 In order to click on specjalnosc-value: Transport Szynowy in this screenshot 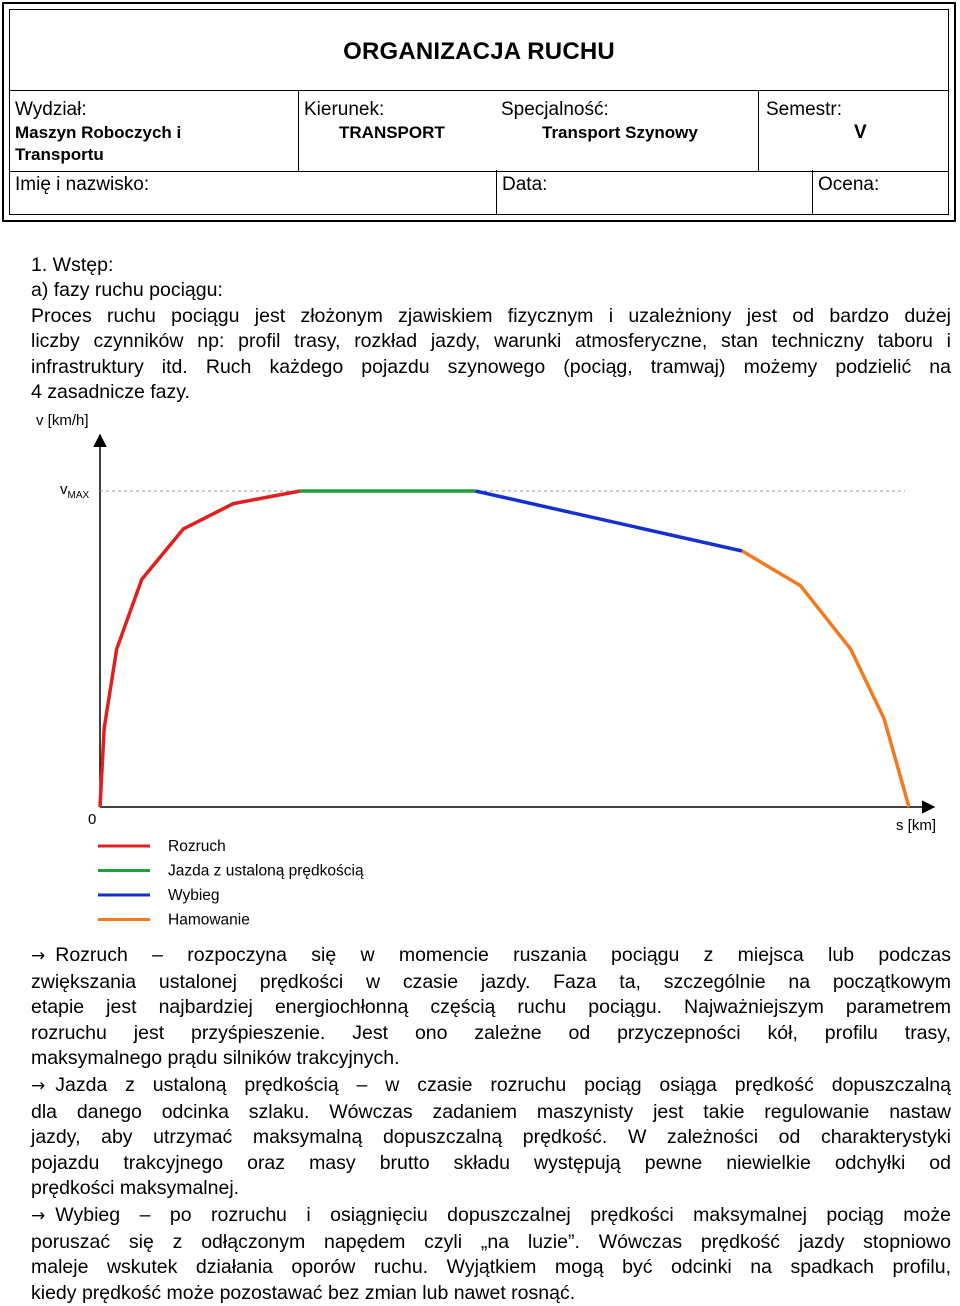, I will do `click(620, 132)`.